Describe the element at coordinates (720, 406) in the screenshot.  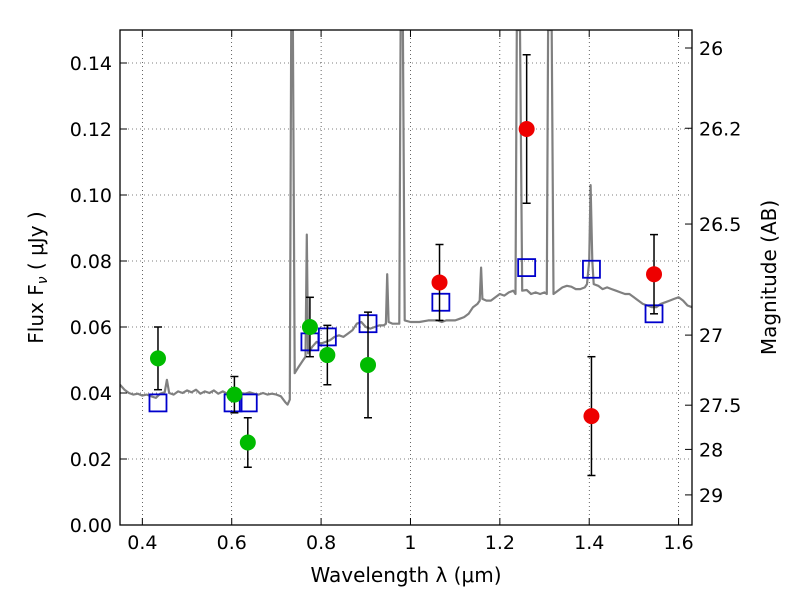
I see `y2-tick-label: 27.5` at that location.